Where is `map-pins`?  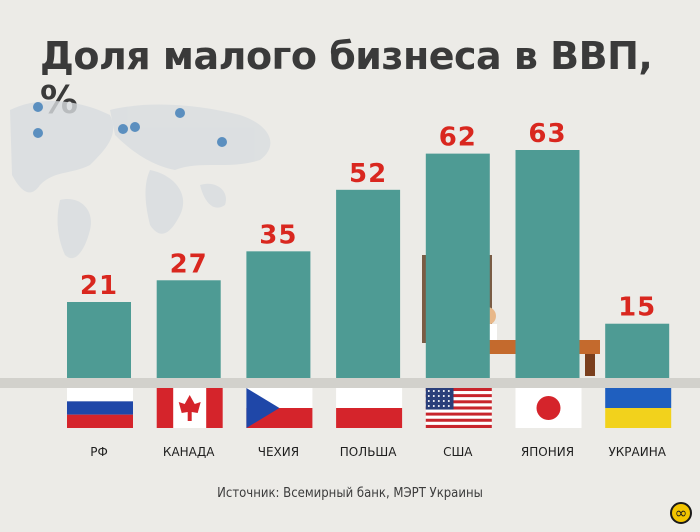 map-pins is located at coordinates (130, 124).